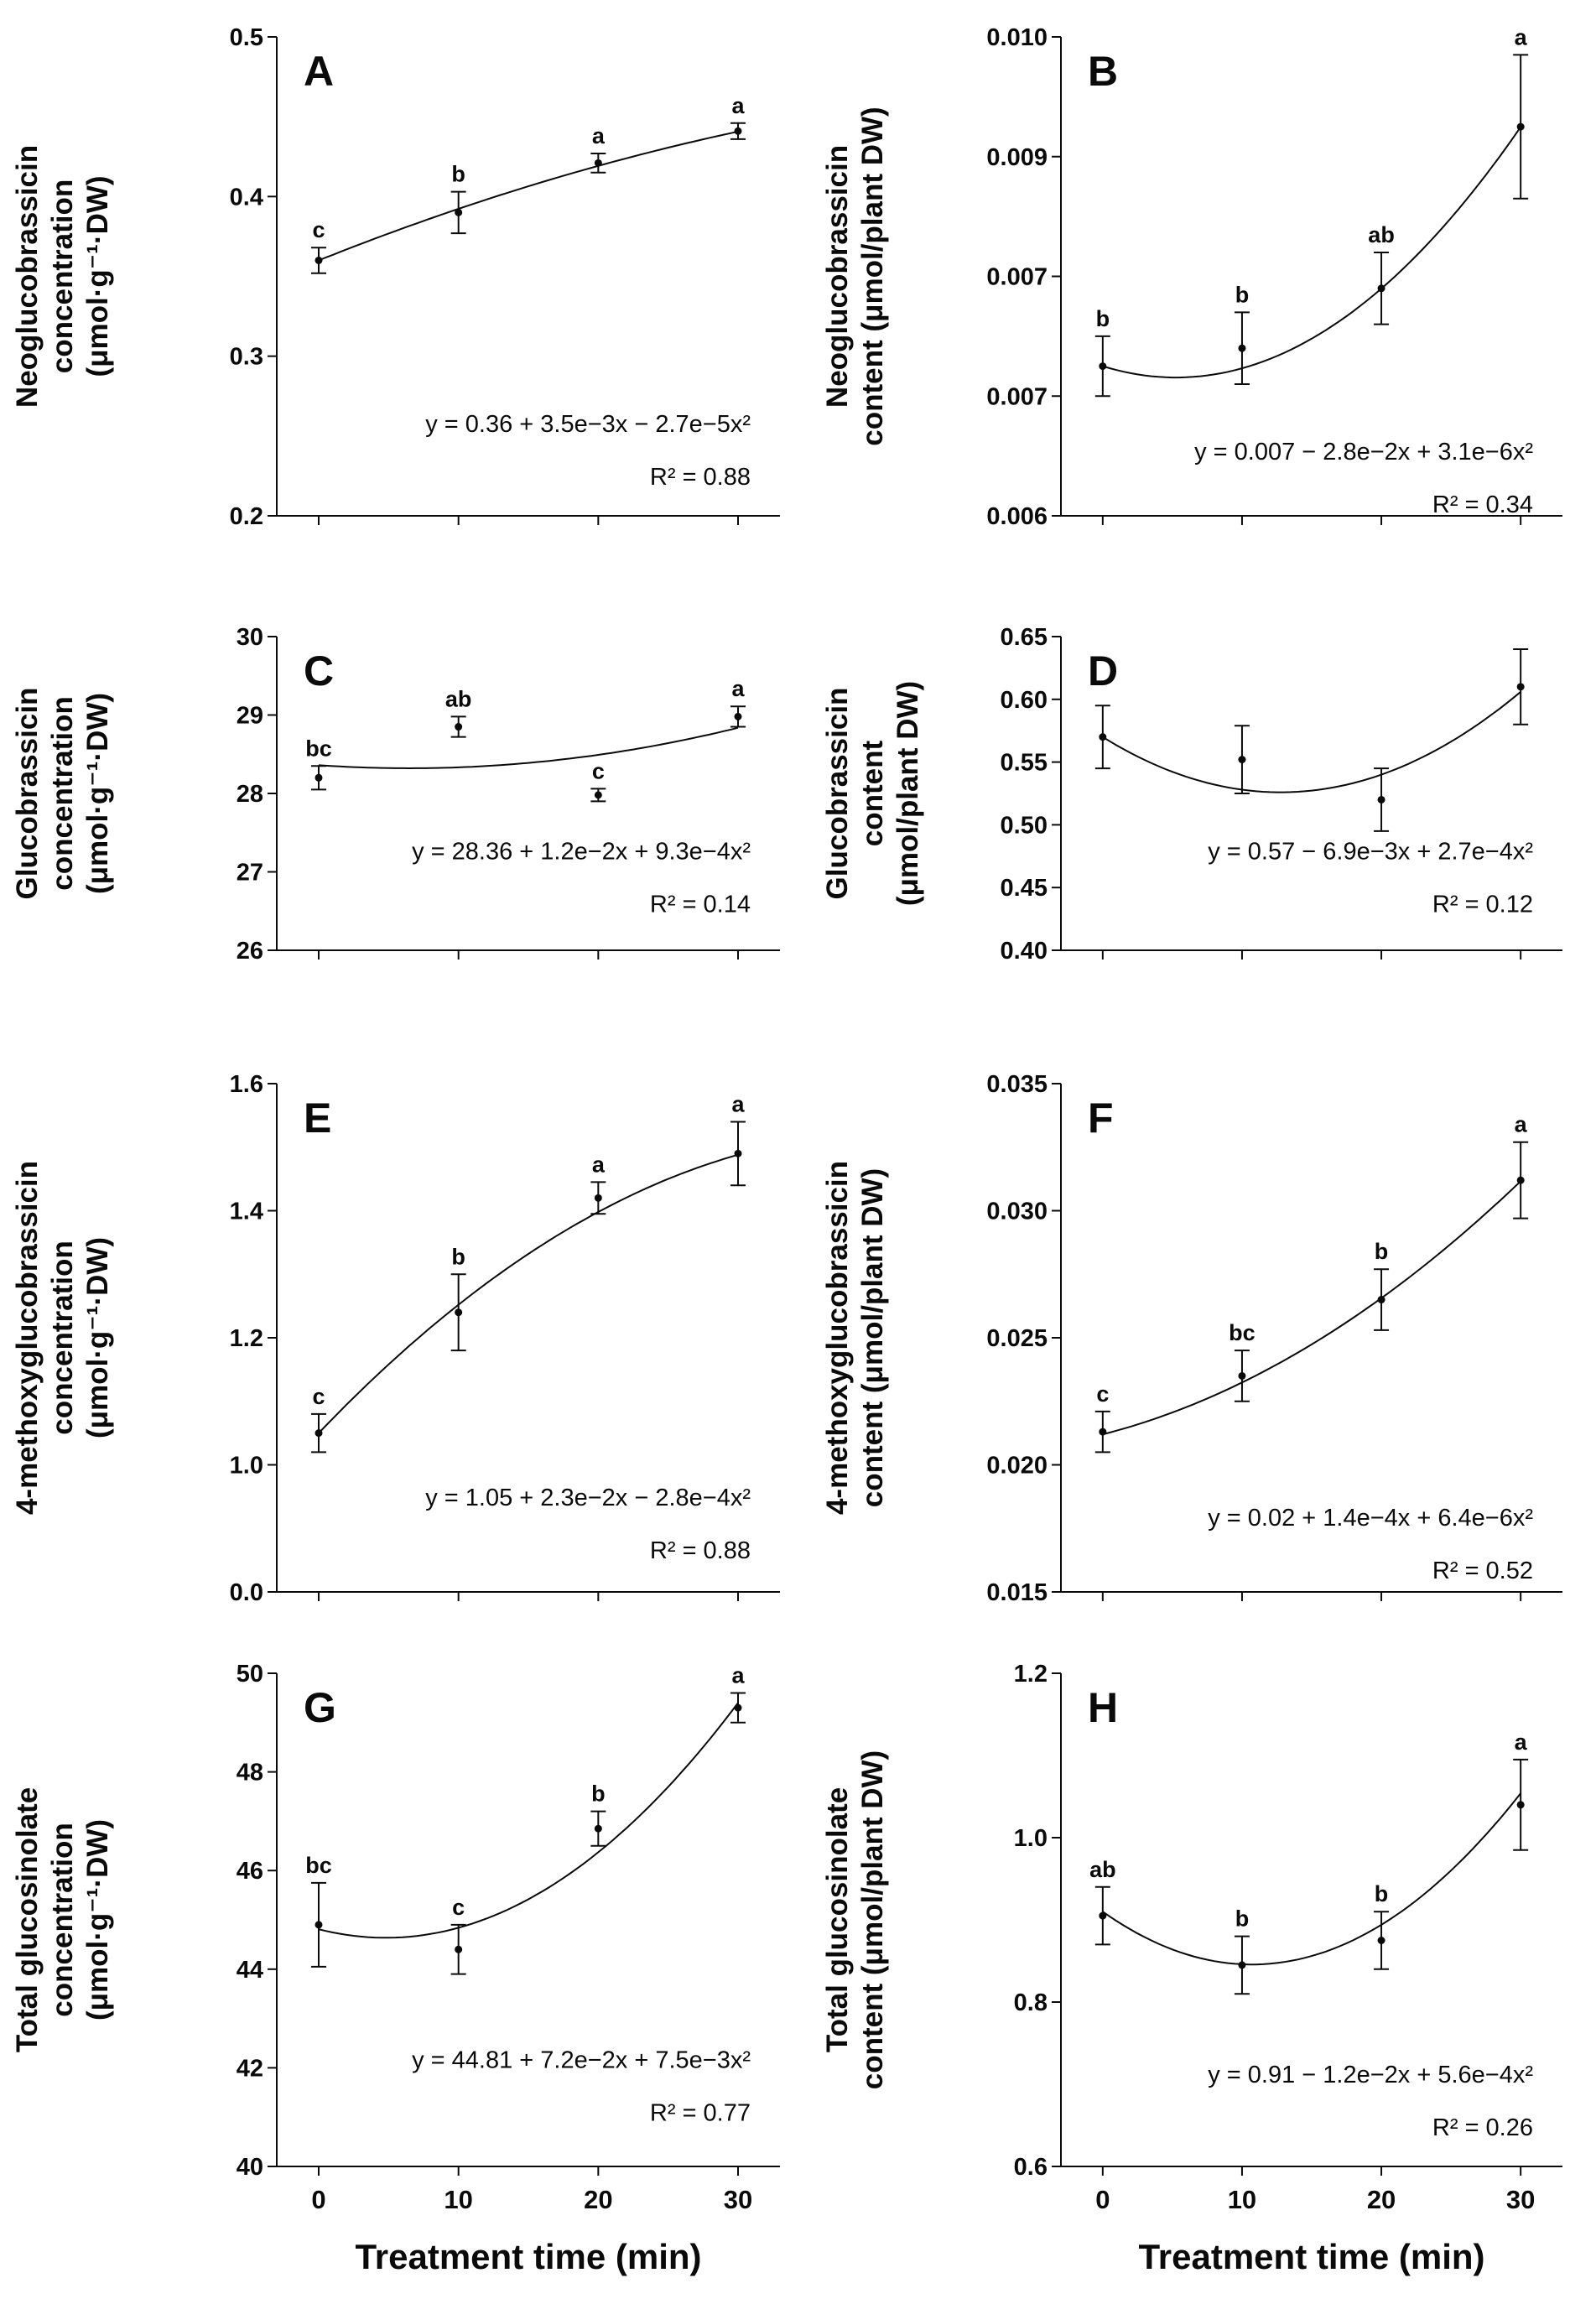 Image resolution: width=1596 pixels, height=2304 pixels. What do you see at coordinates (1102, 1870) in the screenshot?
I see `significance-letter: ab` at bounding box center [1102, 1870].